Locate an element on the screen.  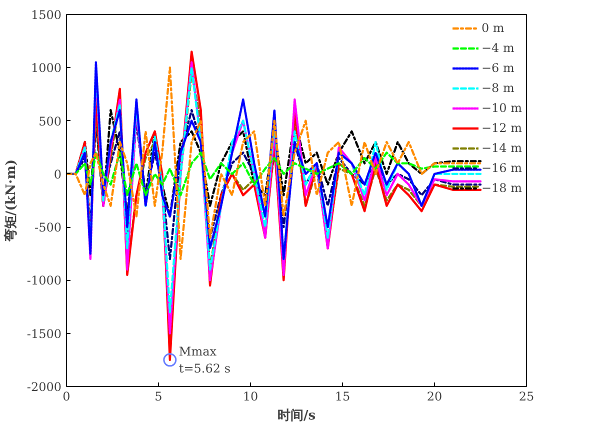
legend-label: −18 m is located at coordinates (501, 188).